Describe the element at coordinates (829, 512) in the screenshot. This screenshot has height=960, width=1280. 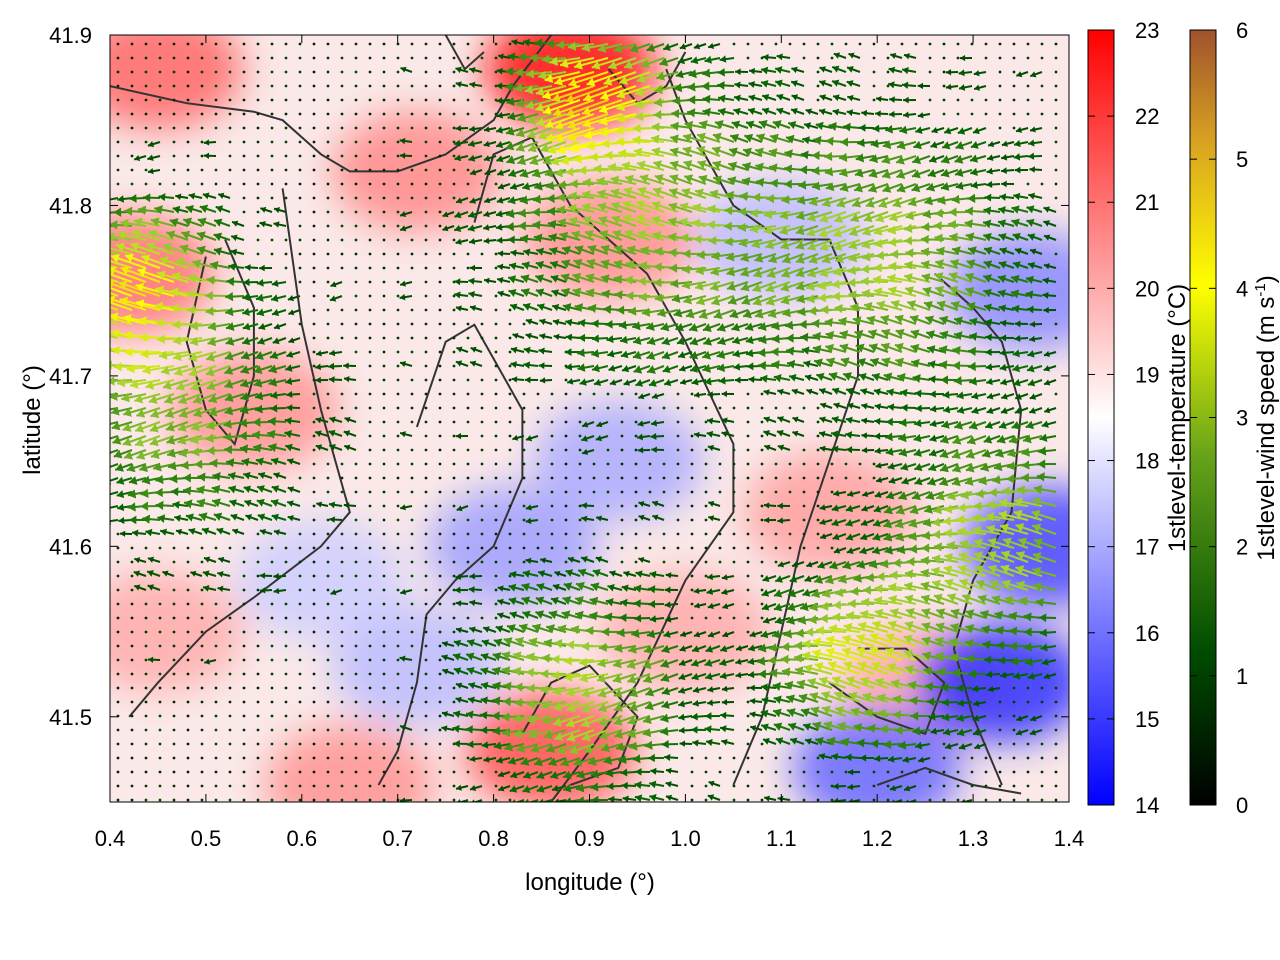
I see `temperature-cell` at that location.